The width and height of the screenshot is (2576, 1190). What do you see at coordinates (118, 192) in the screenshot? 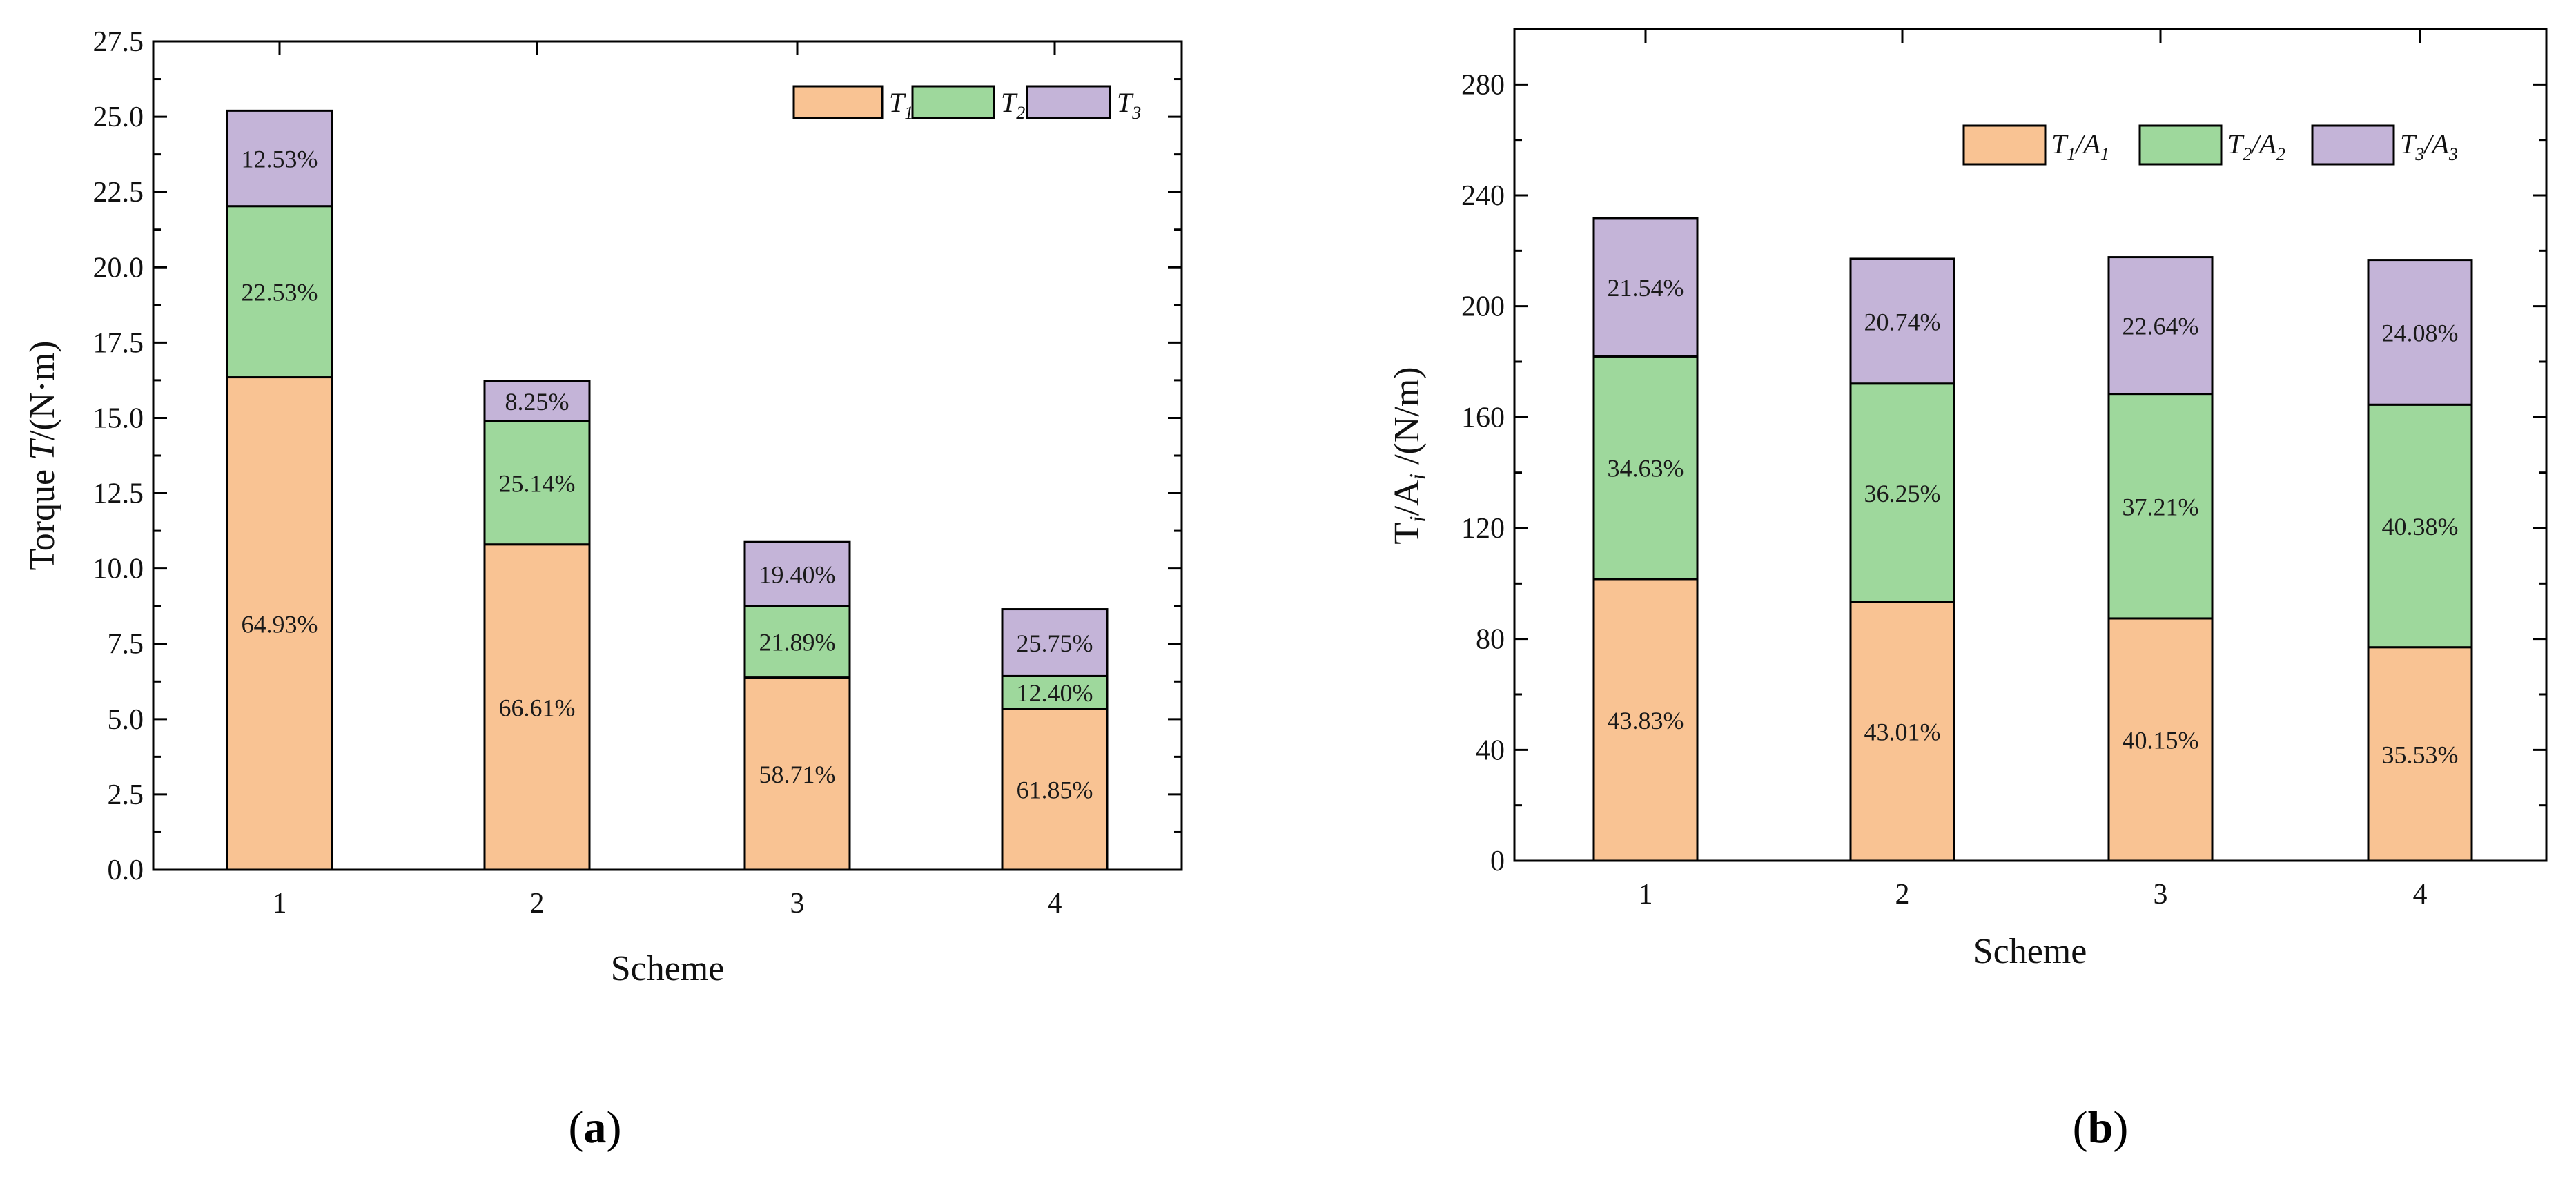
I see `chart-a-ytick-label: 22.5` at bounding box center [118, 192].